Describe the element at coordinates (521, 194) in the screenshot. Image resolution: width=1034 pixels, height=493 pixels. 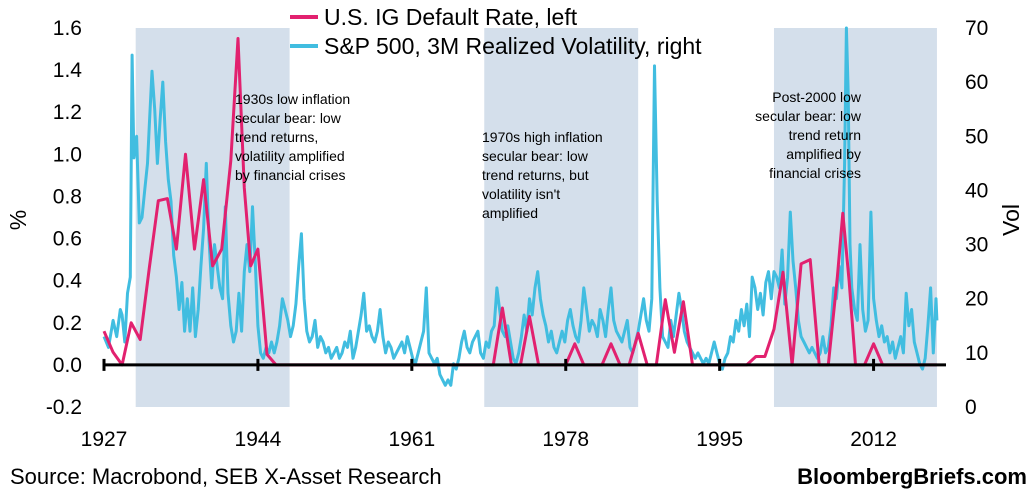
I see `period-note-line: volatility isn't` at that location.